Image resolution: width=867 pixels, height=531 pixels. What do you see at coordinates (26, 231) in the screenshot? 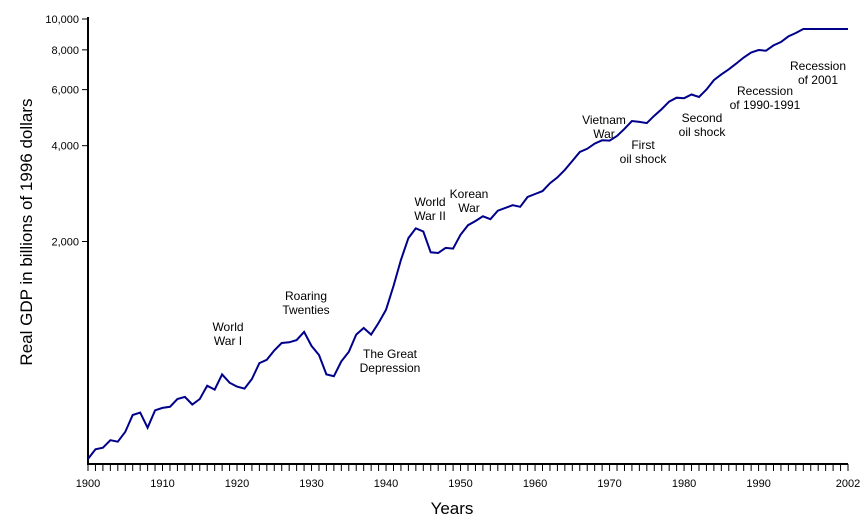
I see `y-axis-title: Real GDP in billions of 1996 dollars` at bounding box center [26, 231].